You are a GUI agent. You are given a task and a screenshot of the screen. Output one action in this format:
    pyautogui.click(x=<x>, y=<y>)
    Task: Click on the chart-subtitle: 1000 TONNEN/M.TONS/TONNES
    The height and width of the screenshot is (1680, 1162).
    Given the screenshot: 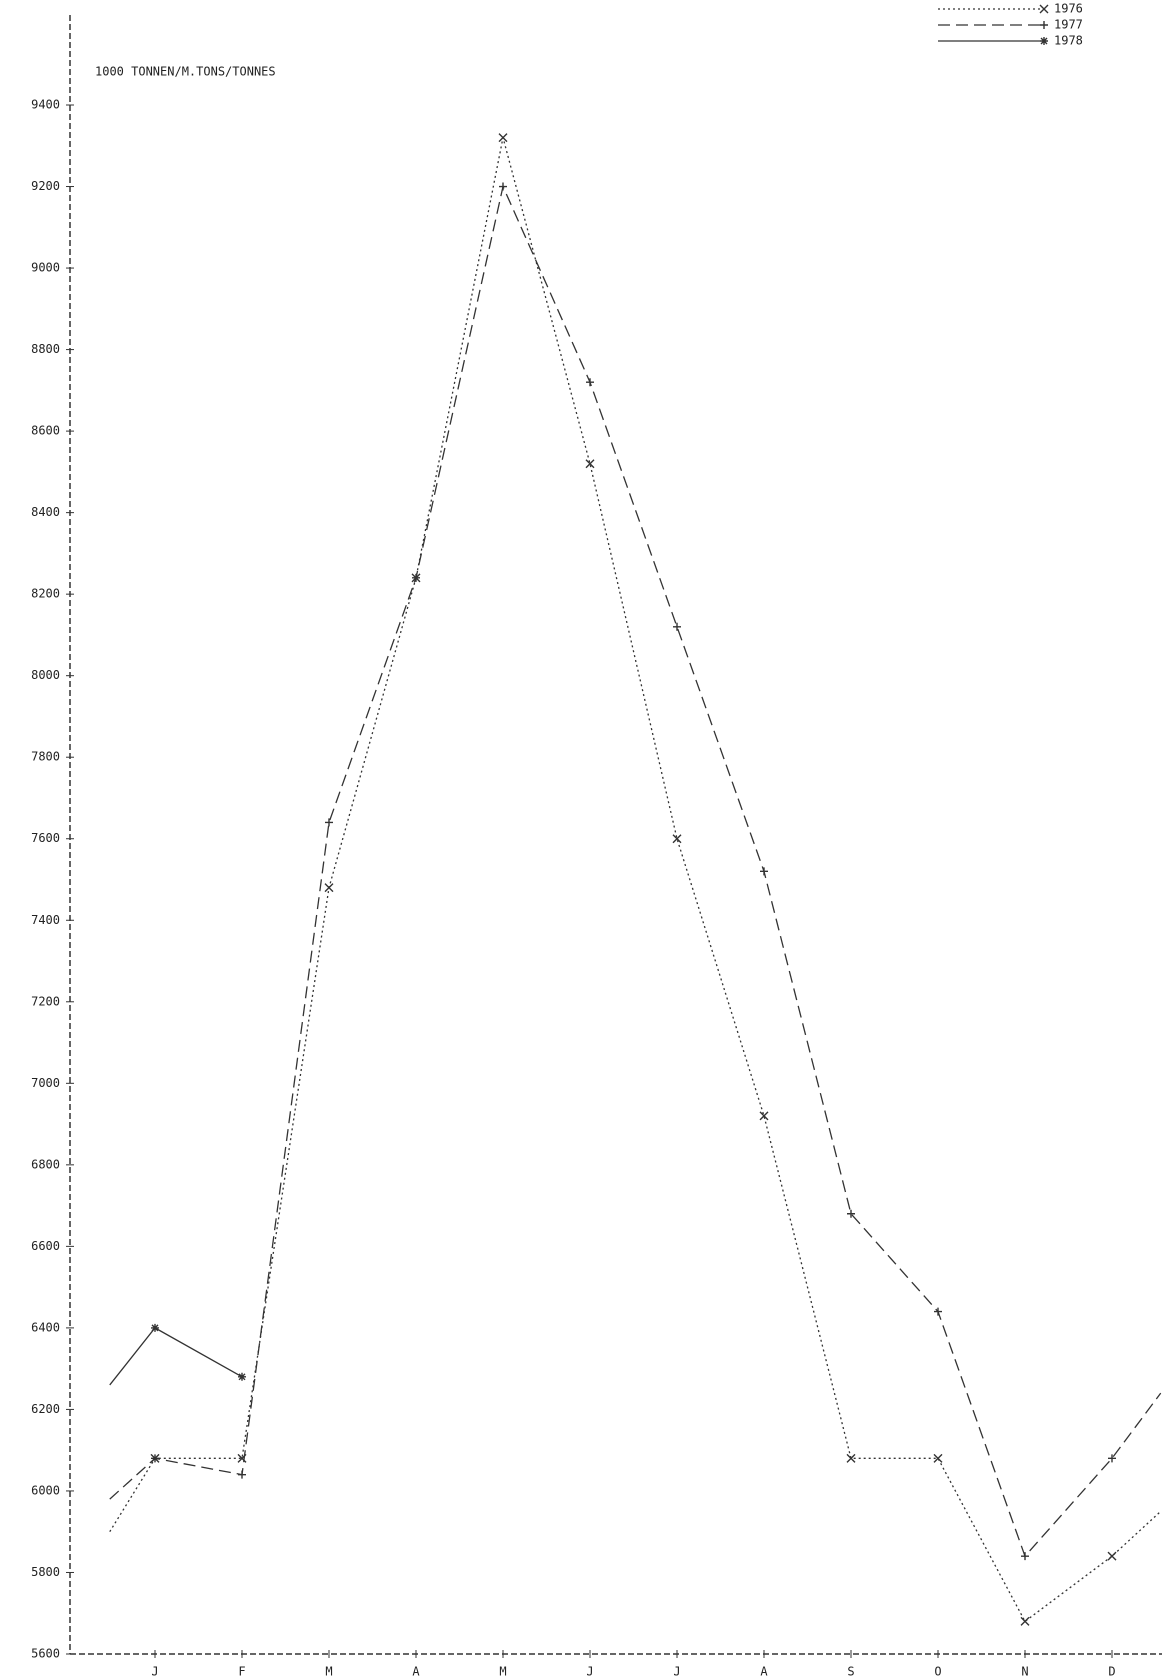 What is the action you would take?
    pyautogui.click(x=185, y=72)
    